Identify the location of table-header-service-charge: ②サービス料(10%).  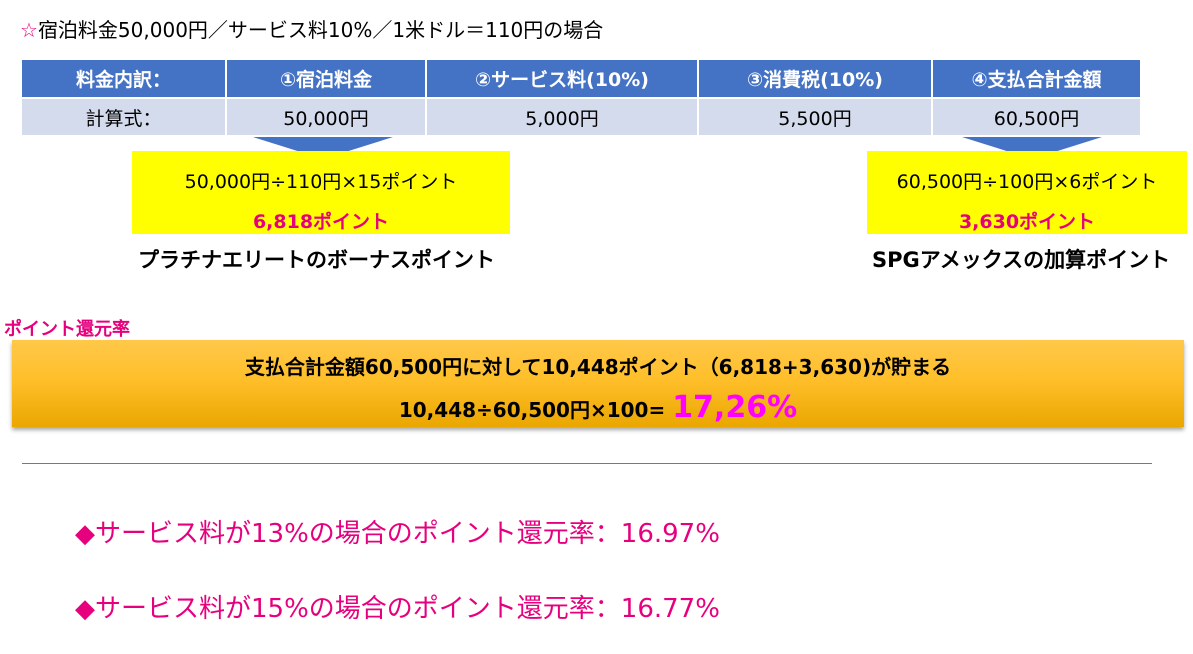
(562, 79).